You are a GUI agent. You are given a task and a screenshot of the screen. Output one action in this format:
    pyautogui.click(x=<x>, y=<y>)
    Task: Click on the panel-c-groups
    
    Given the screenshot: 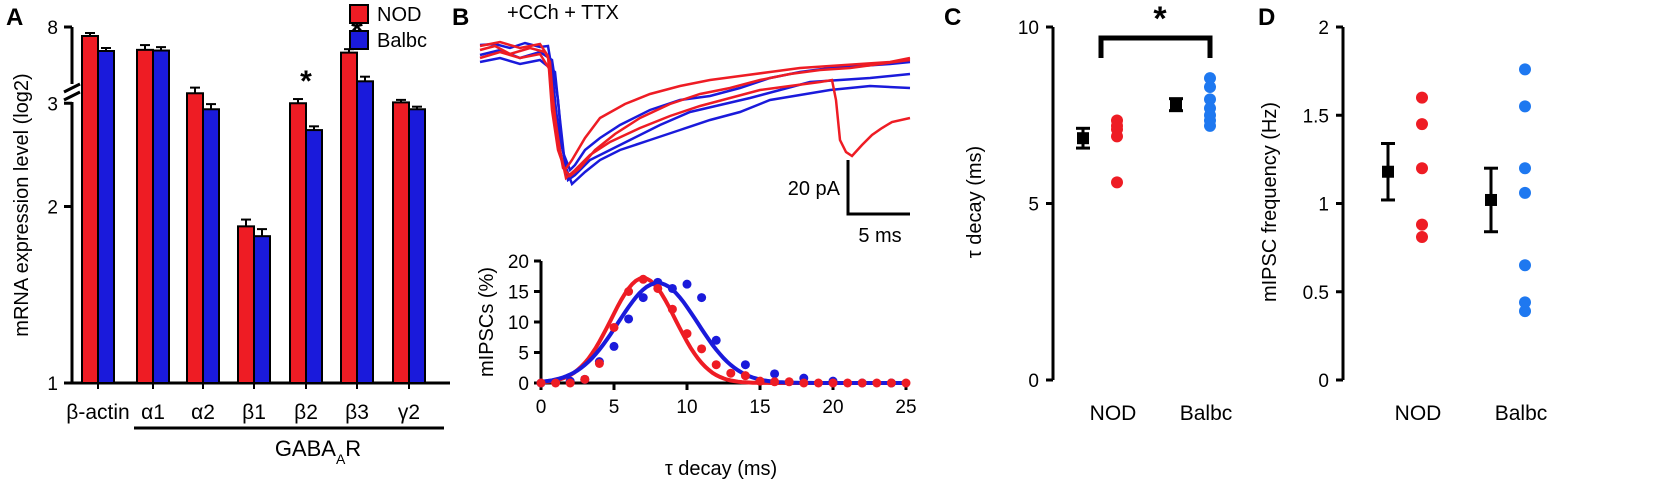 What is the action you would take?
    pyautogui.click(x=1146, y=130)
    